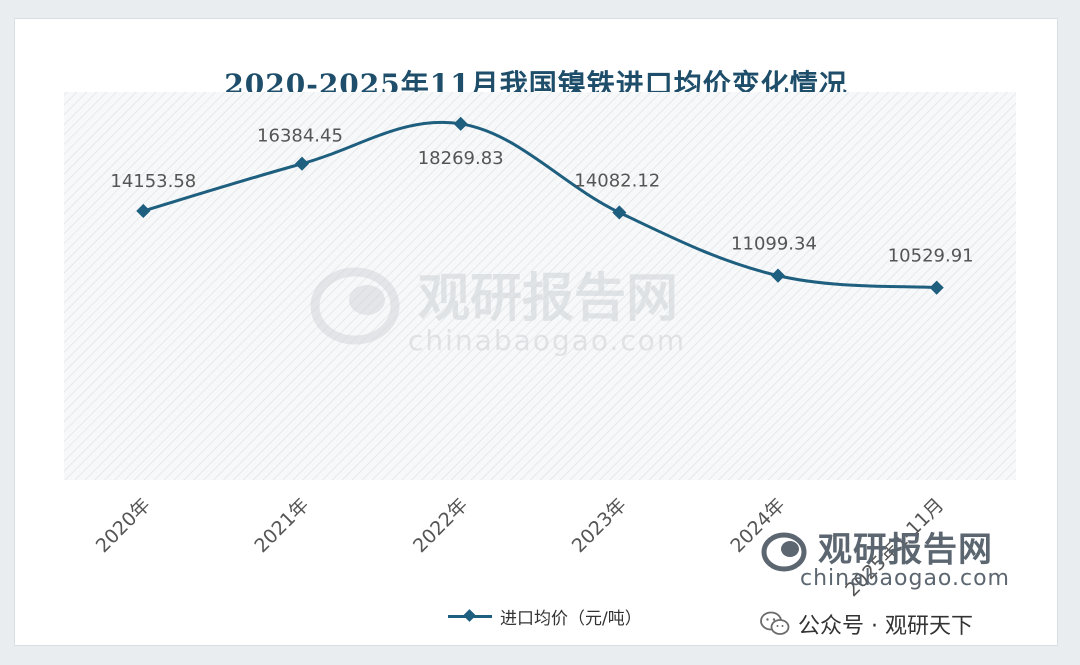 Image resolution: width=1080 pixels, height=665 pixels. Describe the element at coordinates (547, 340) in the screenshot. I see `watermark-site: chinabaogao.com` at that location.